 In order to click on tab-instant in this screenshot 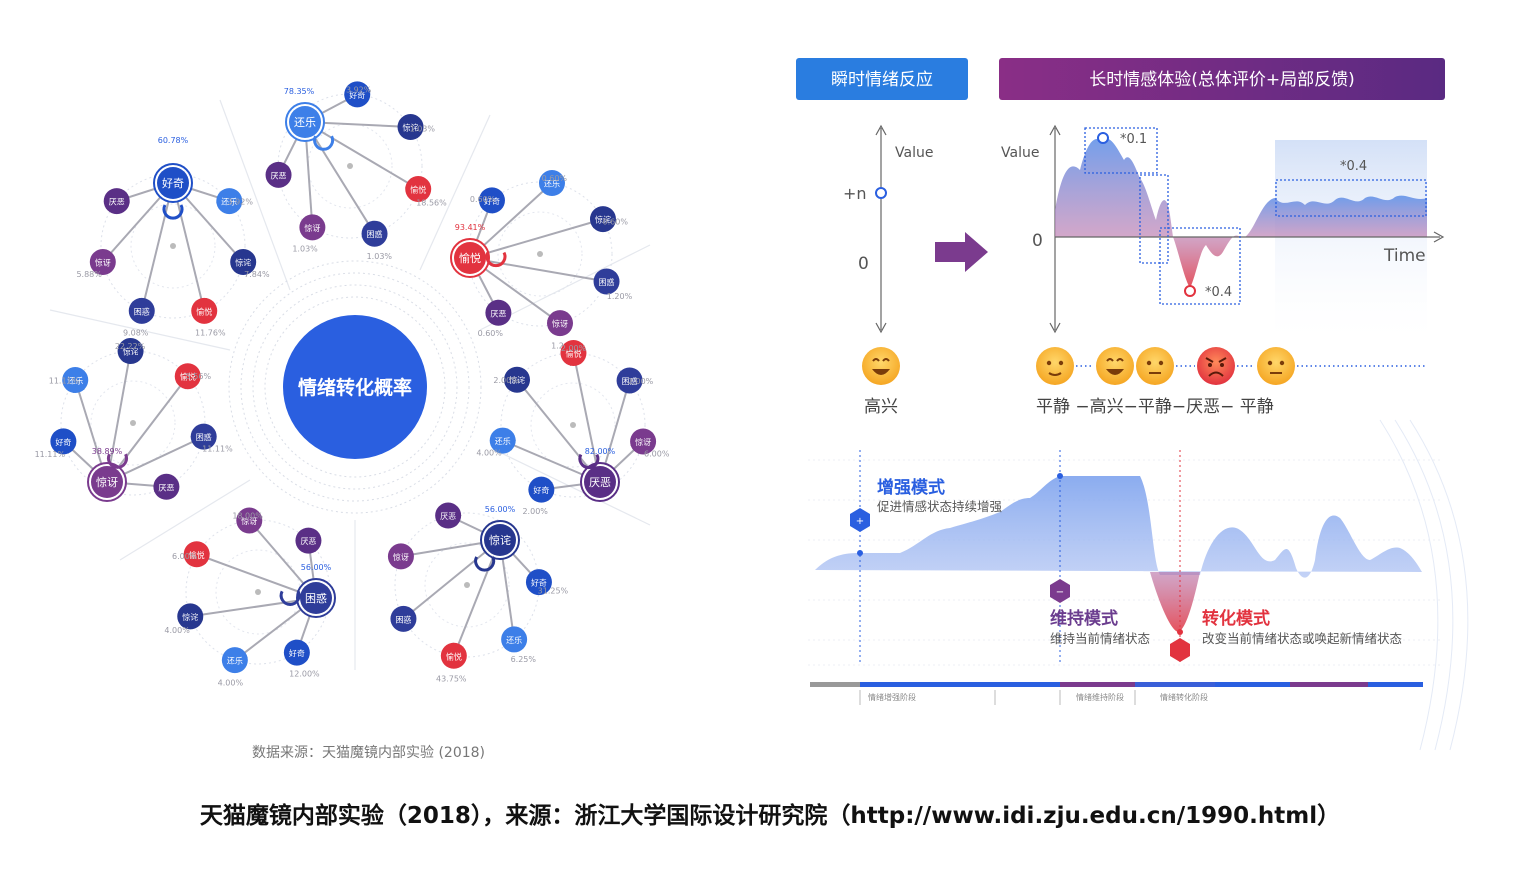, I will do `click(882, 79)`.